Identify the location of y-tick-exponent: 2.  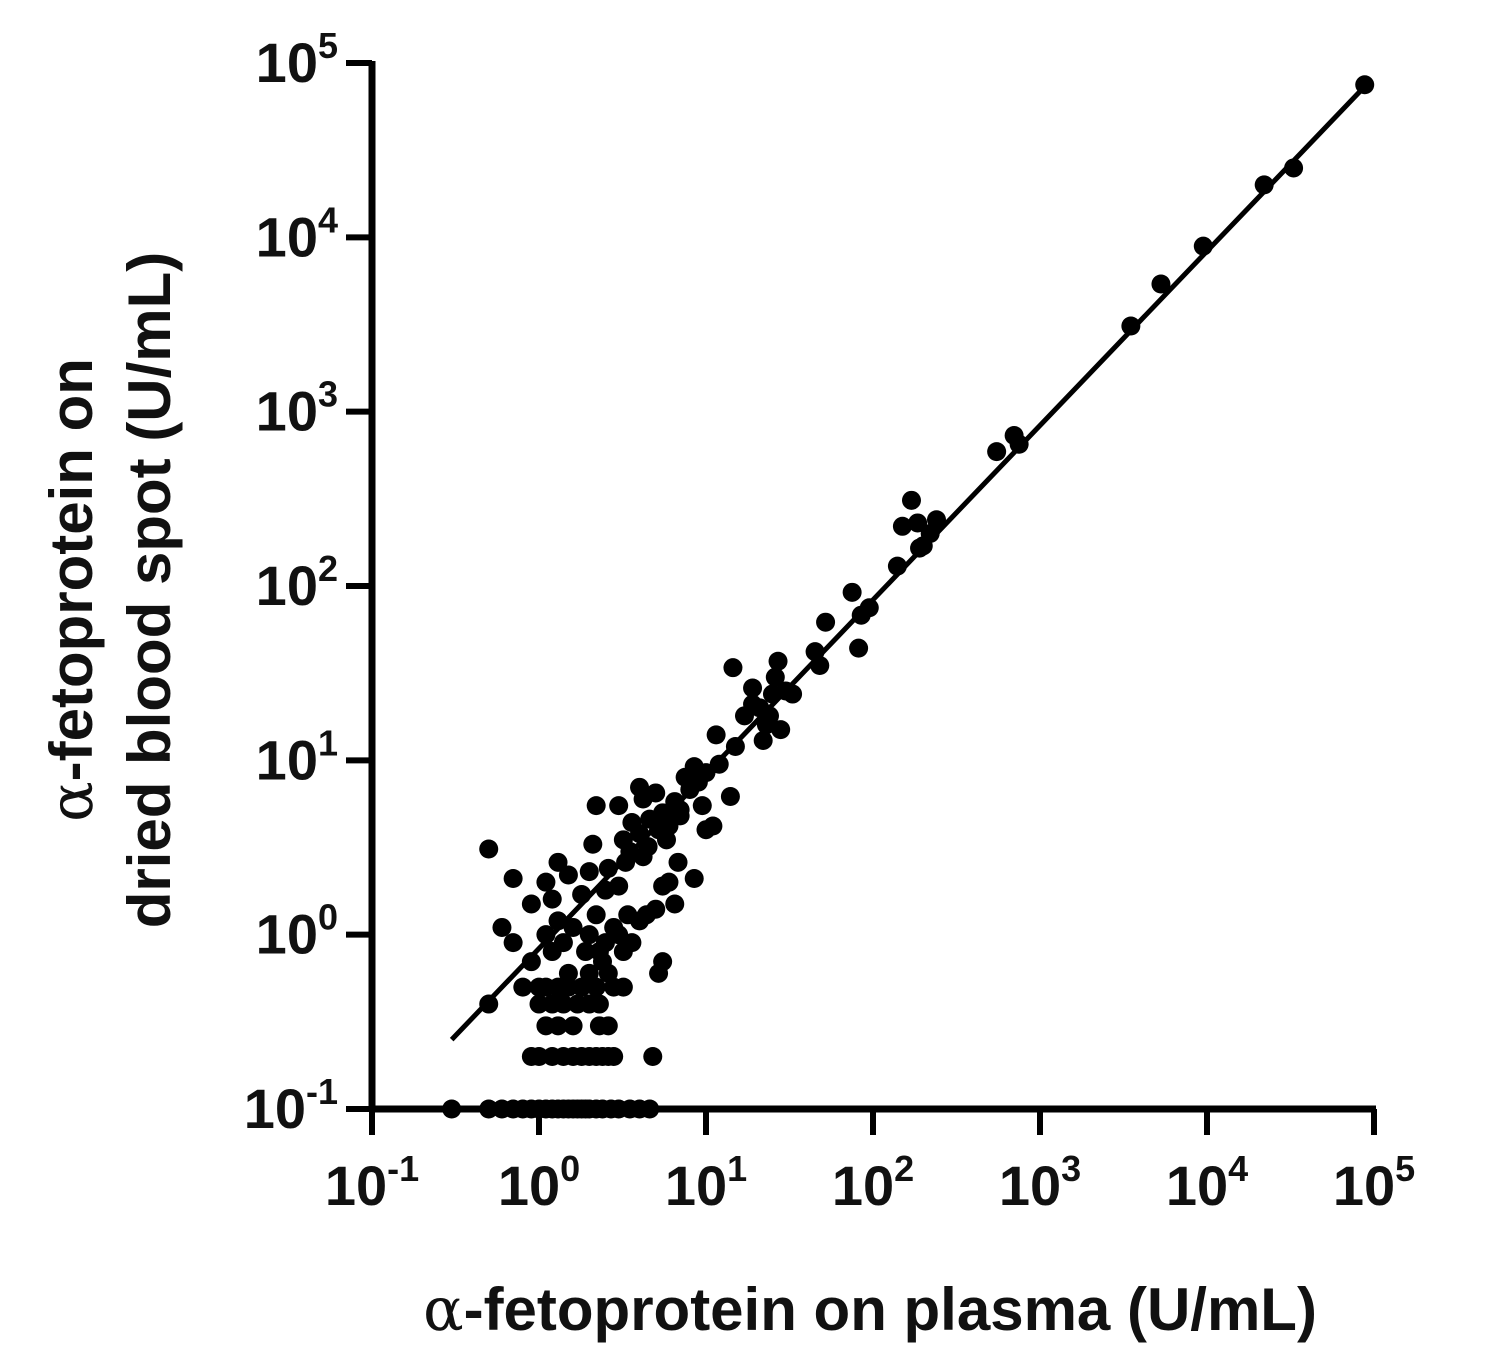
(328, 568).